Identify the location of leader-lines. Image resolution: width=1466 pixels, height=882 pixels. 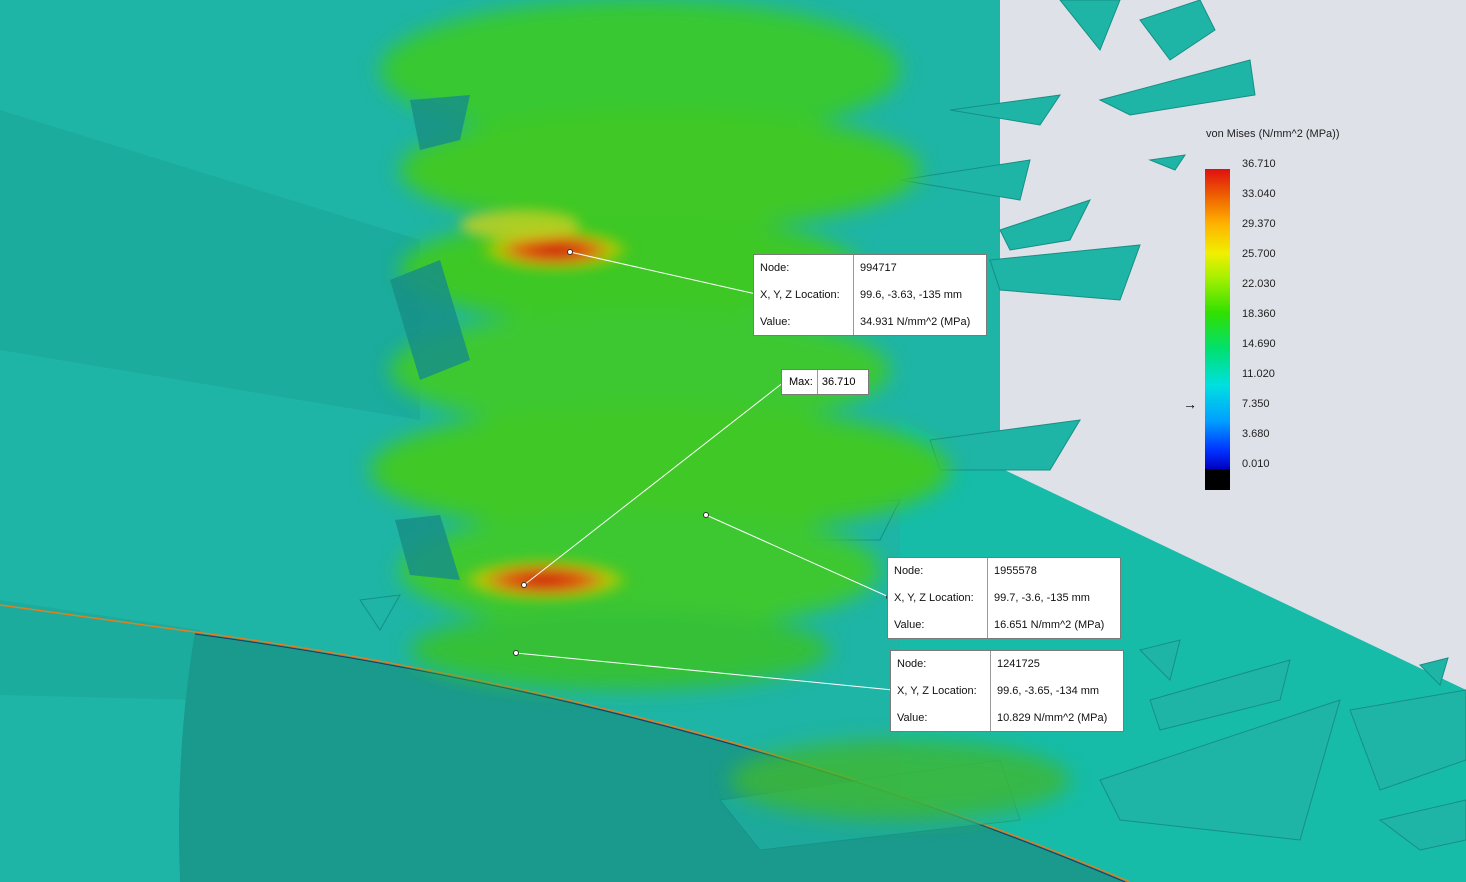
(704, 471).